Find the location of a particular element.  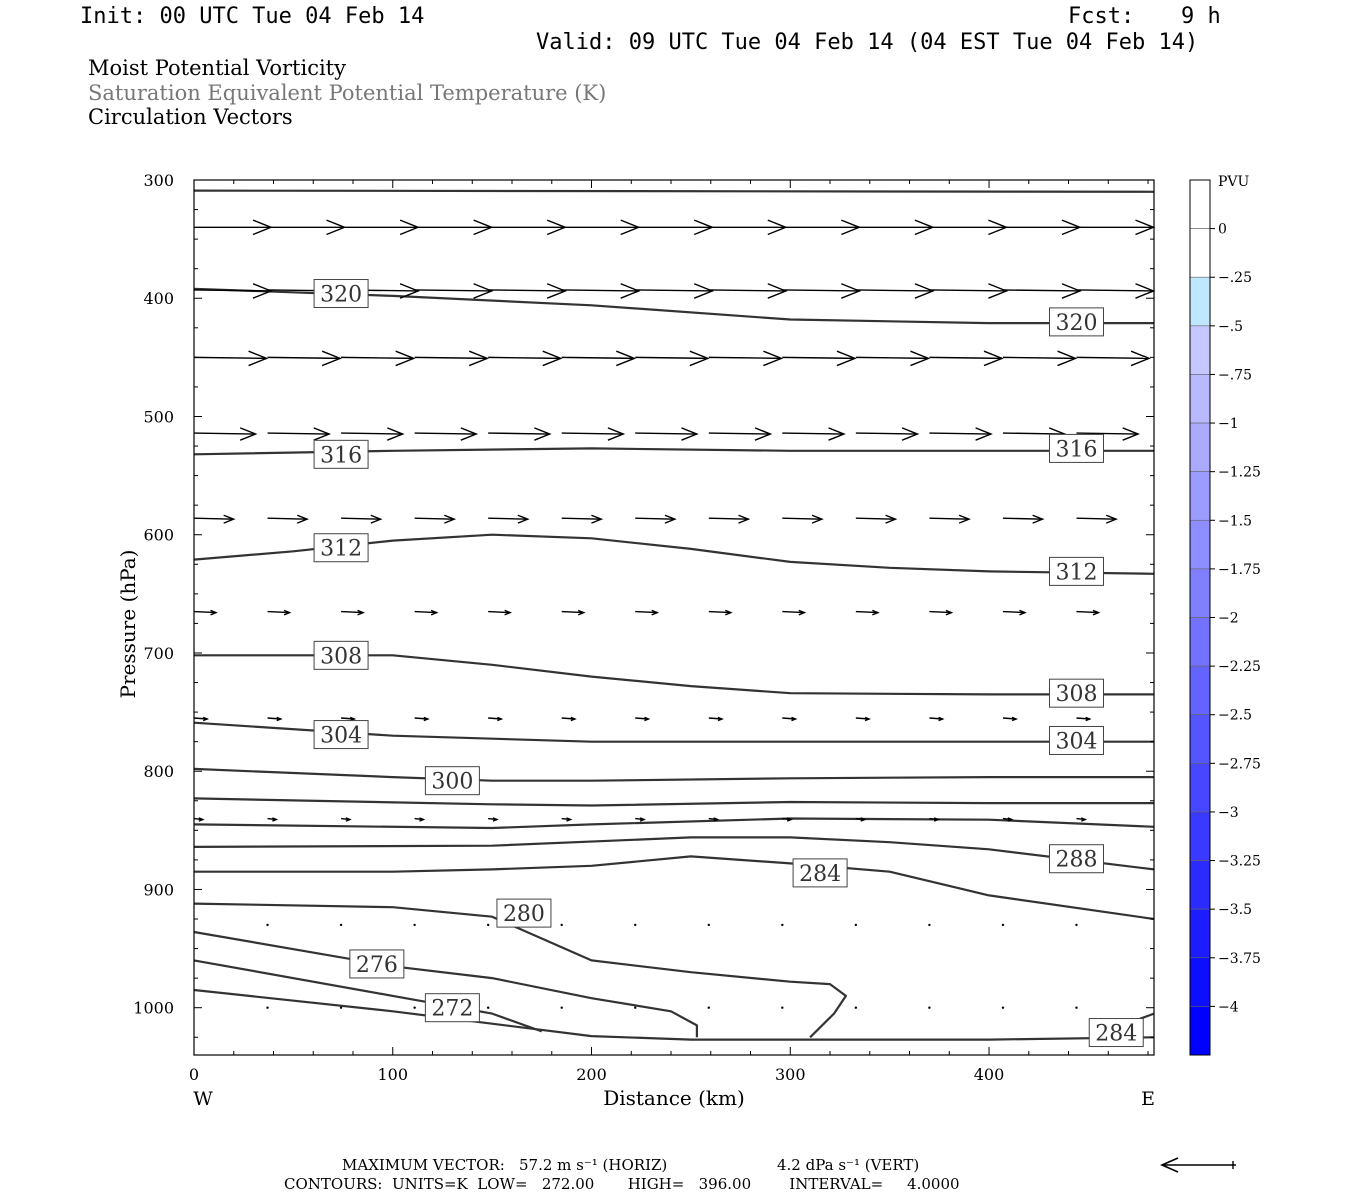

y-tick-label: 300 is located at coordinates (158, 180).